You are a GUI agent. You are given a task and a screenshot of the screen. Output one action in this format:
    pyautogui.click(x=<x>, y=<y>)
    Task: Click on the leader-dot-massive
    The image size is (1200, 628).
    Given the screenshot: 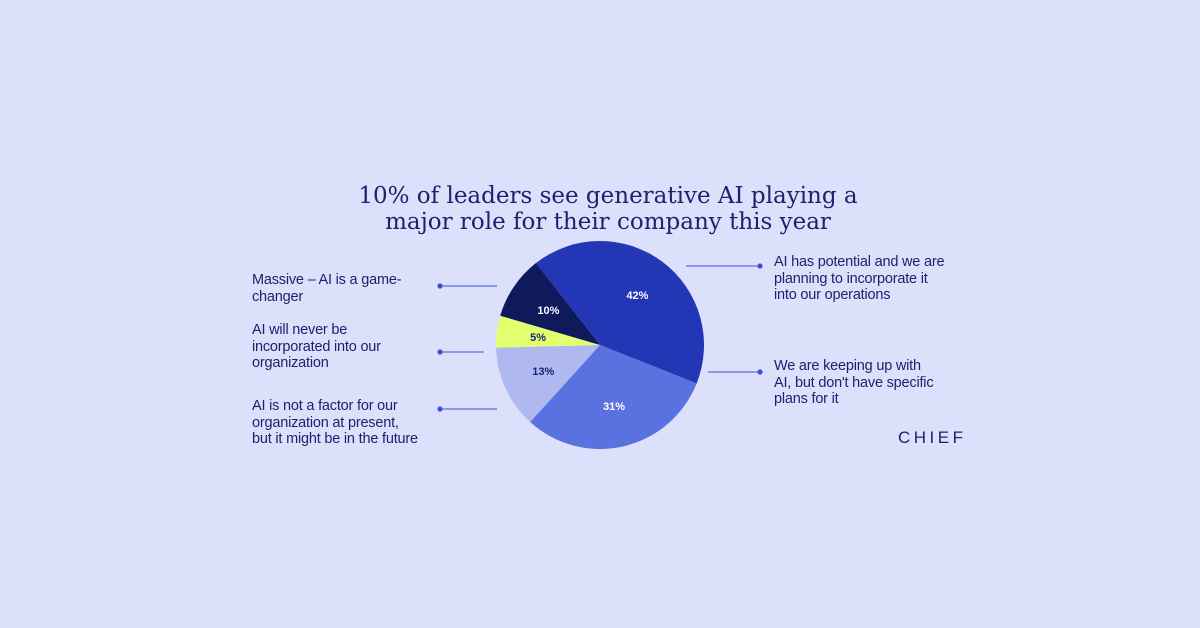 What is the action you would take?
    pyautogui.click(x=440, y=286)
    